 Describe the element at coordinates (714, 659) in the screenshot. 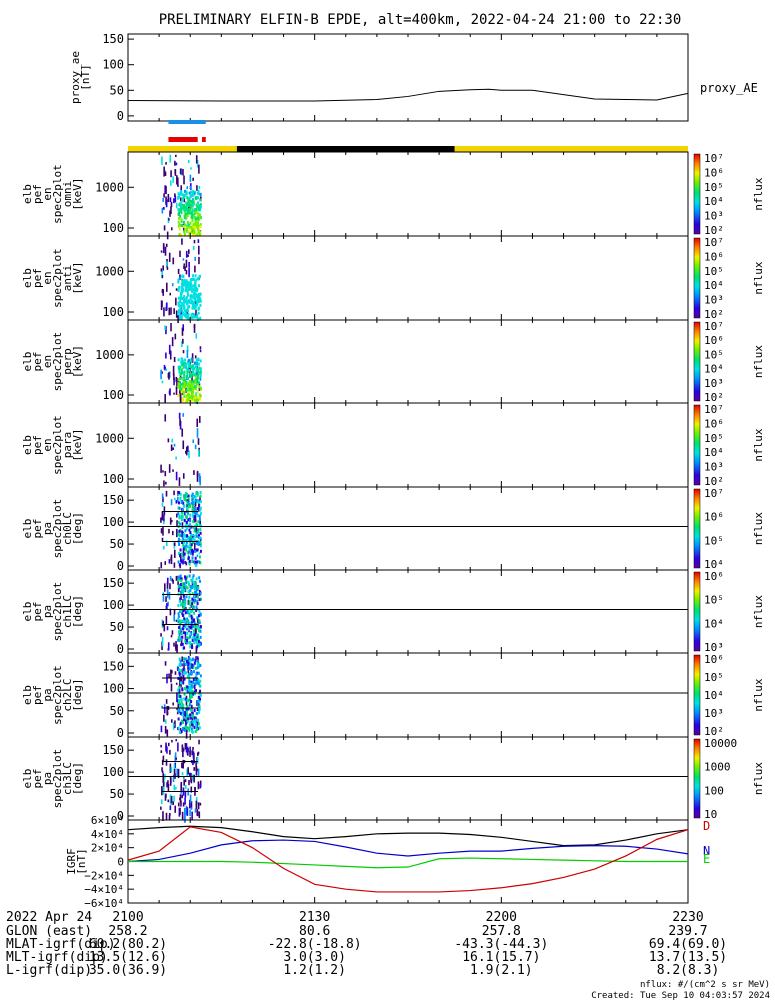

I see `colorbar-tick-label: 10⁶` at that location.